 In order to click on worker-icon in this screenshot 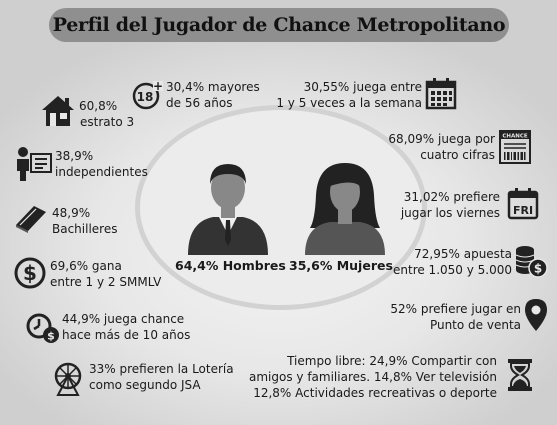, I will do `click(34, 164)`.